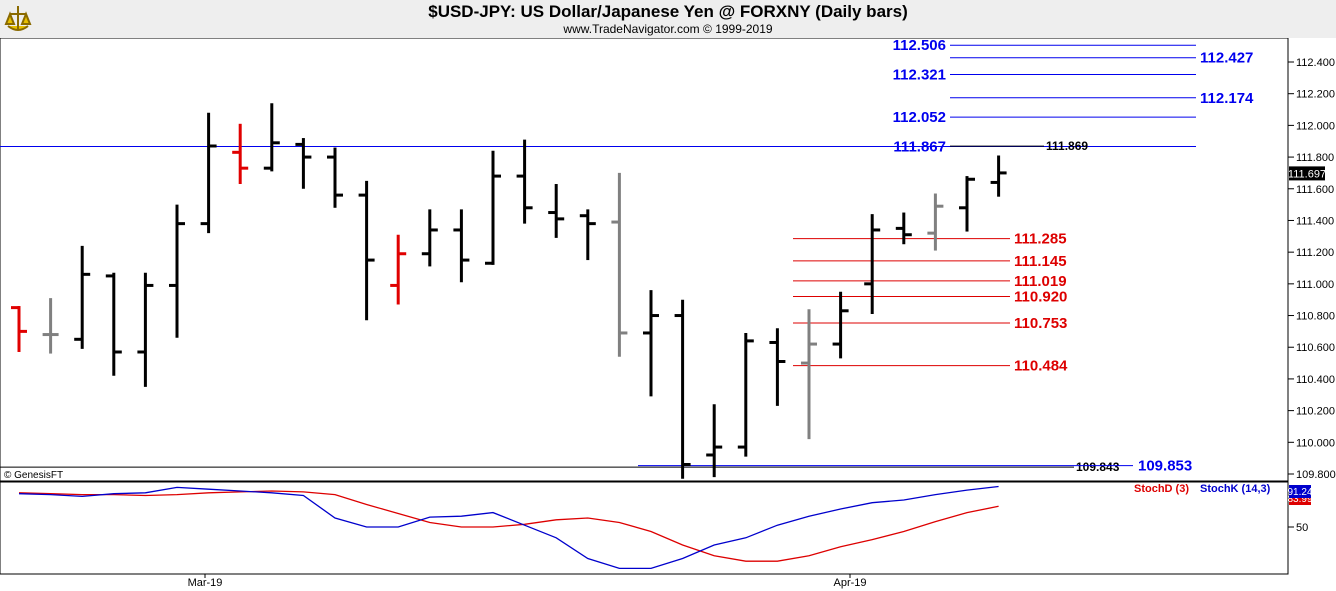 The height and width of the screenshot is (591, 1336). Describe the element at coordinates (1315, 158) in the screenshot. I see `price-tick-label: 111.800` at that location.